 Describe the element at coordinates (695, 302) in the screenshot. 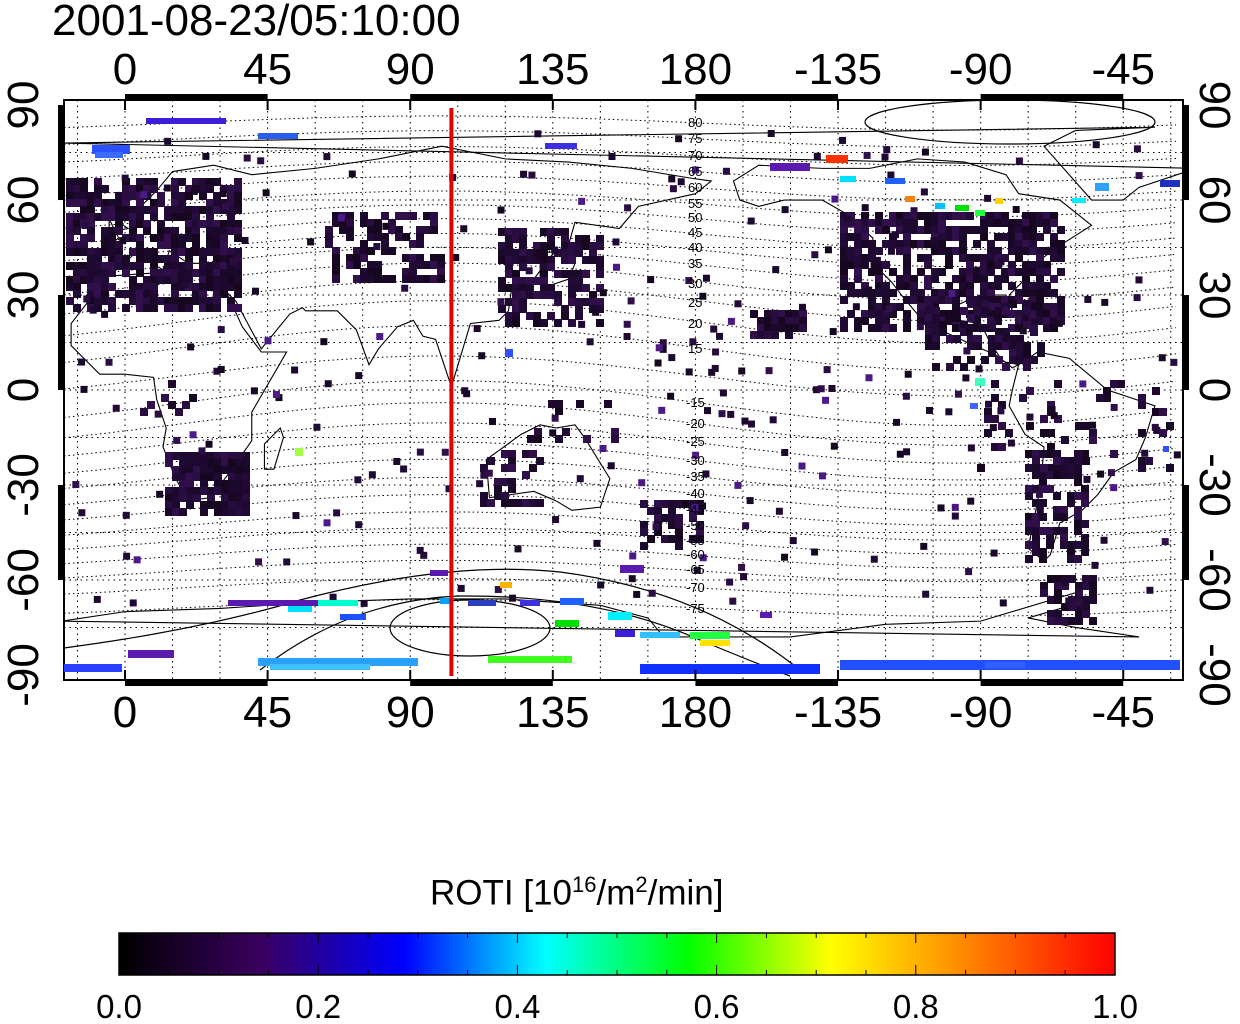

I see `contour-label: 25` at that location.